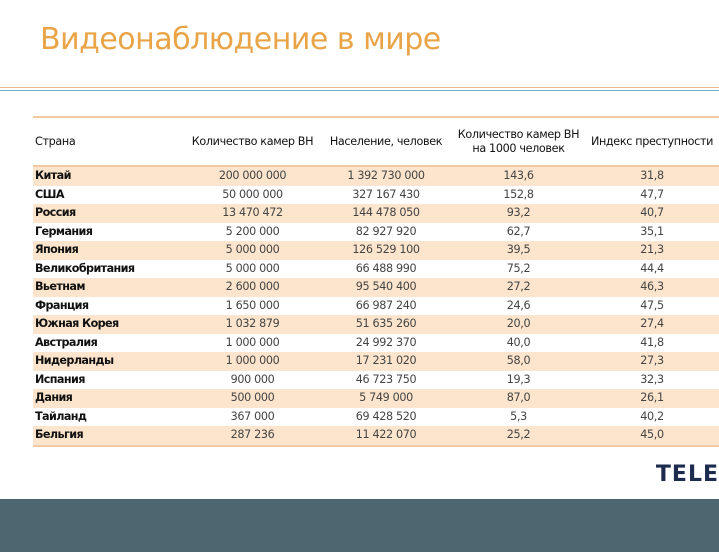  Describe the element at coordinates (652, 268) in the screenshot. I see `cell-crime-index: 44,4` at that location.